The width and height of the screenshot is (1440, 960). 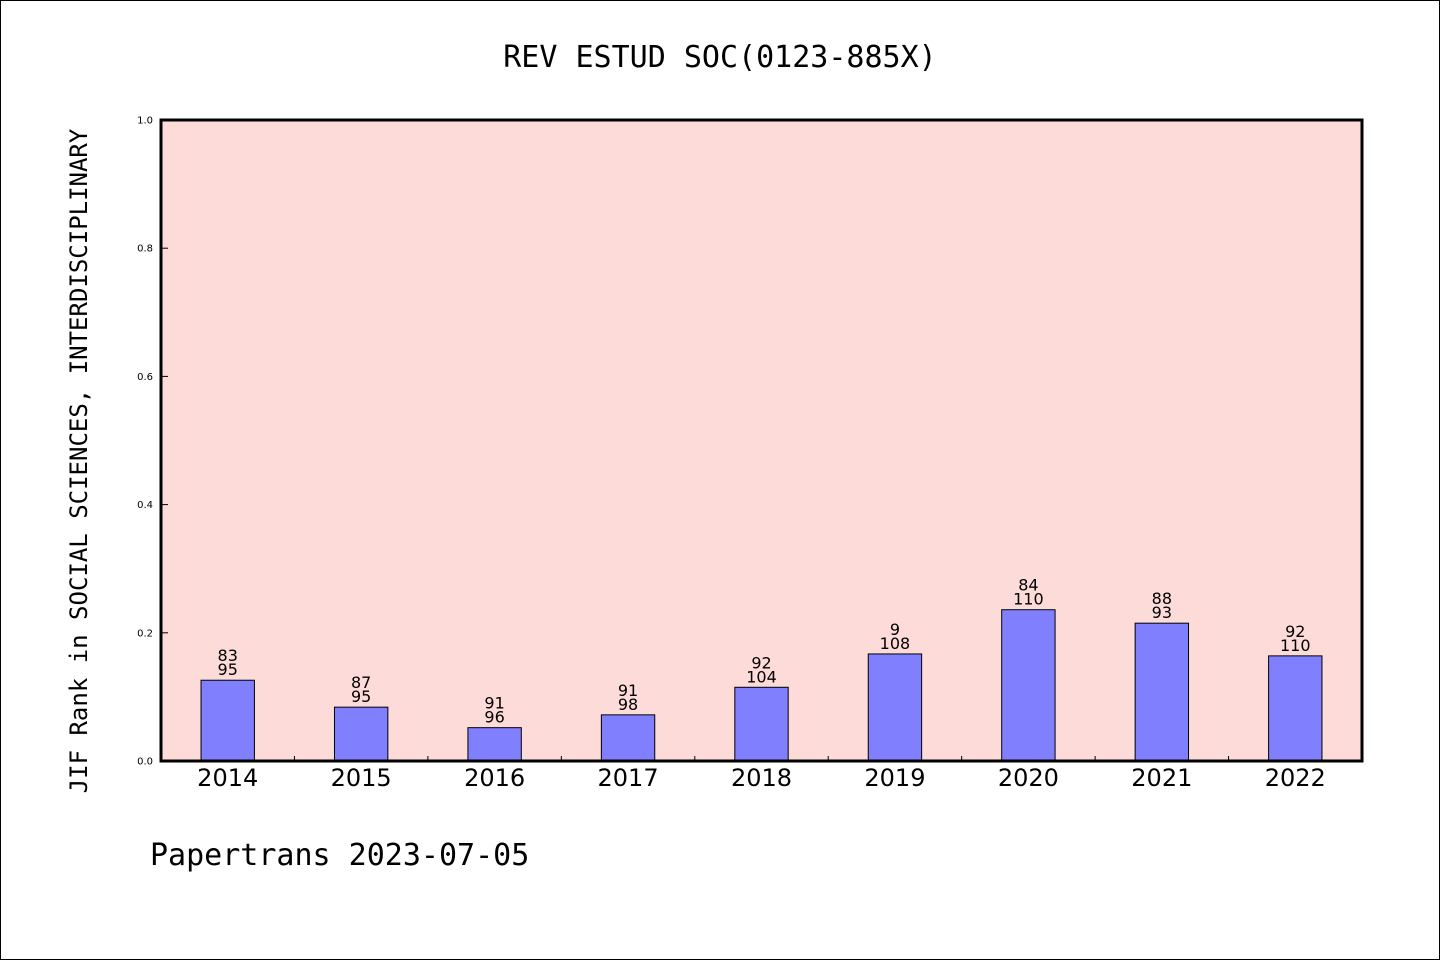 What do you see at coordinates (1295, 778) in the screenshot?
I see `x-tick-label: 2022` at bounding box center [1295, 778].